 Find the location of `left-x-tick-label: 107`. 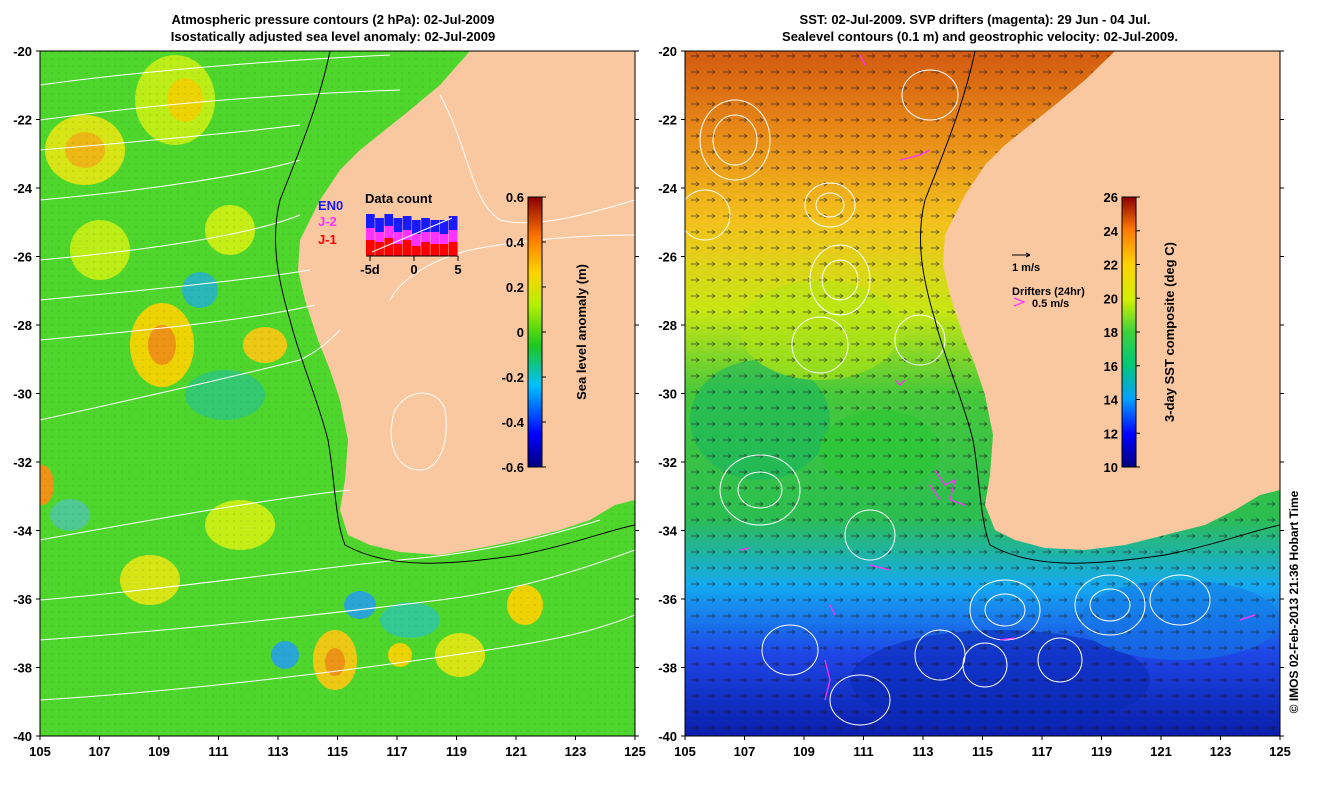

left-x-tick-label: 107 is located at coordinates (100, 751).